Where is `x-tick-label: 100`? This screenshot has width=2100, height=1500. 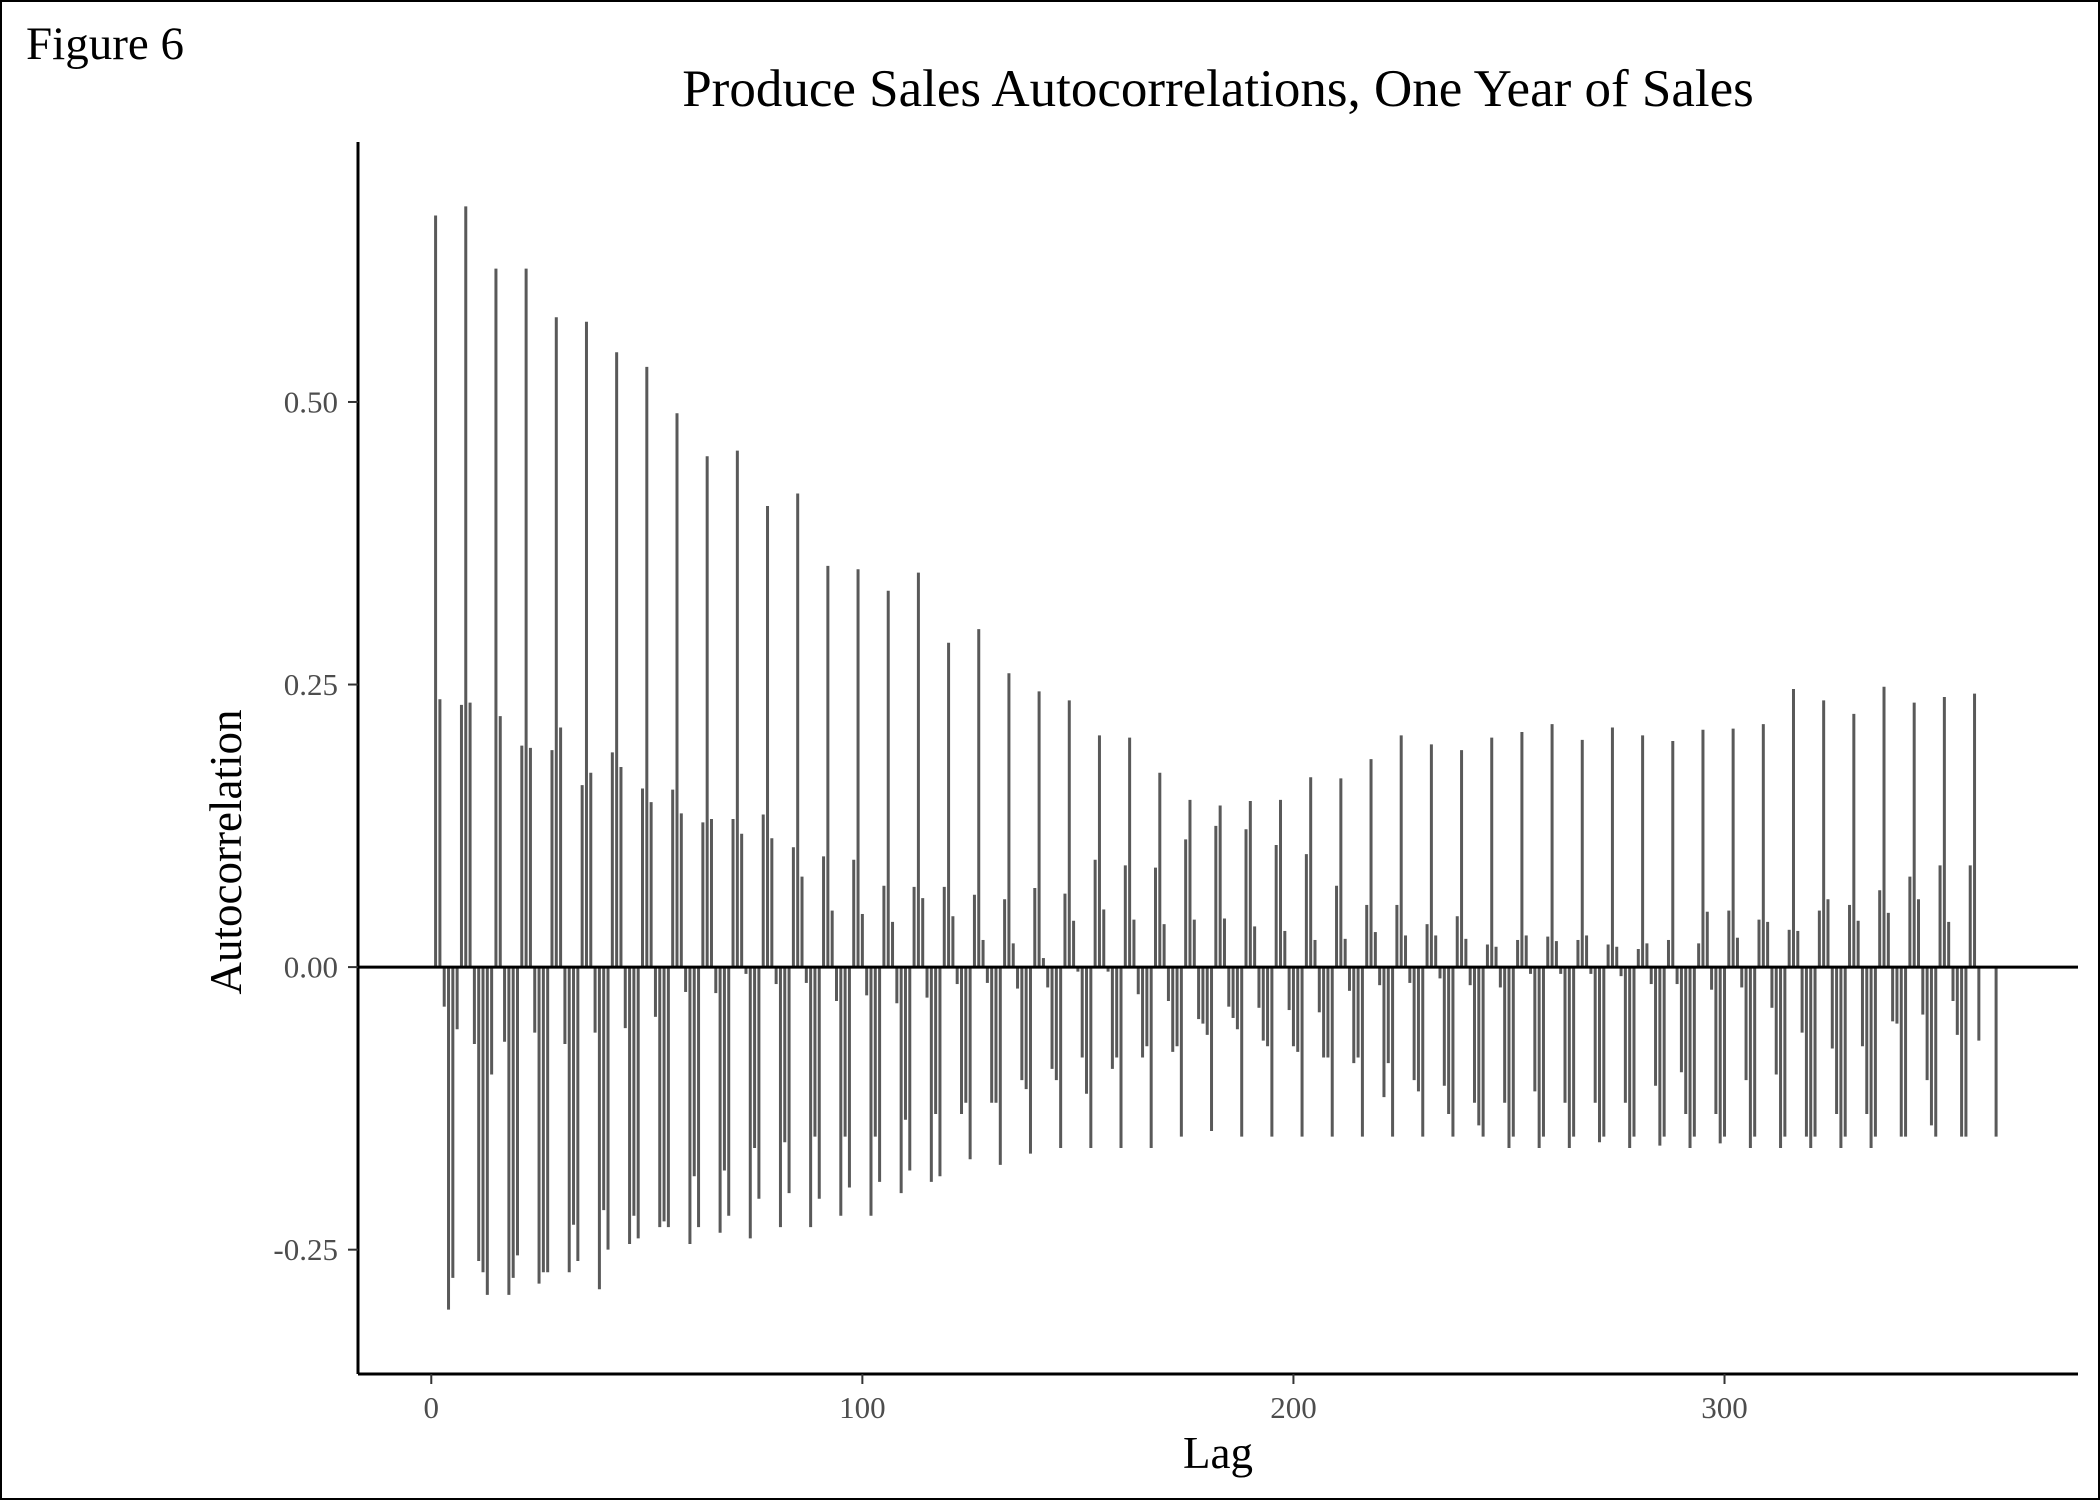 x-tick-label: 100 is located at coordinates (862, 1407).